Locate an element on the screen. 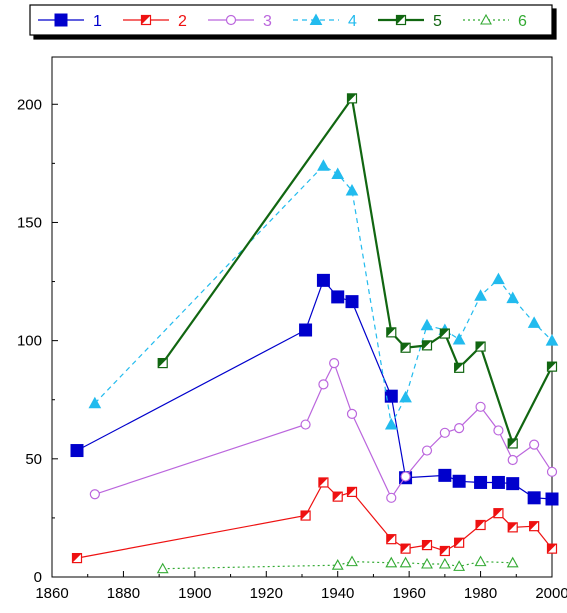 Image resolution: width=567 pixels, height=613 pixels. x-tick-label: 1940 is located at coordinates (337, 593).